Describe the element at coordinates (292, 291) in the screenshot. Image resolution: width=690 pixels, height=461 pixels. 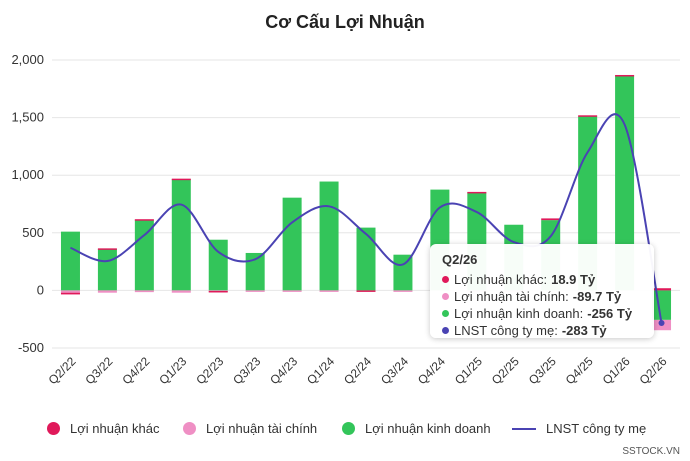
I see `bar-Q4-23-s1` at that location.